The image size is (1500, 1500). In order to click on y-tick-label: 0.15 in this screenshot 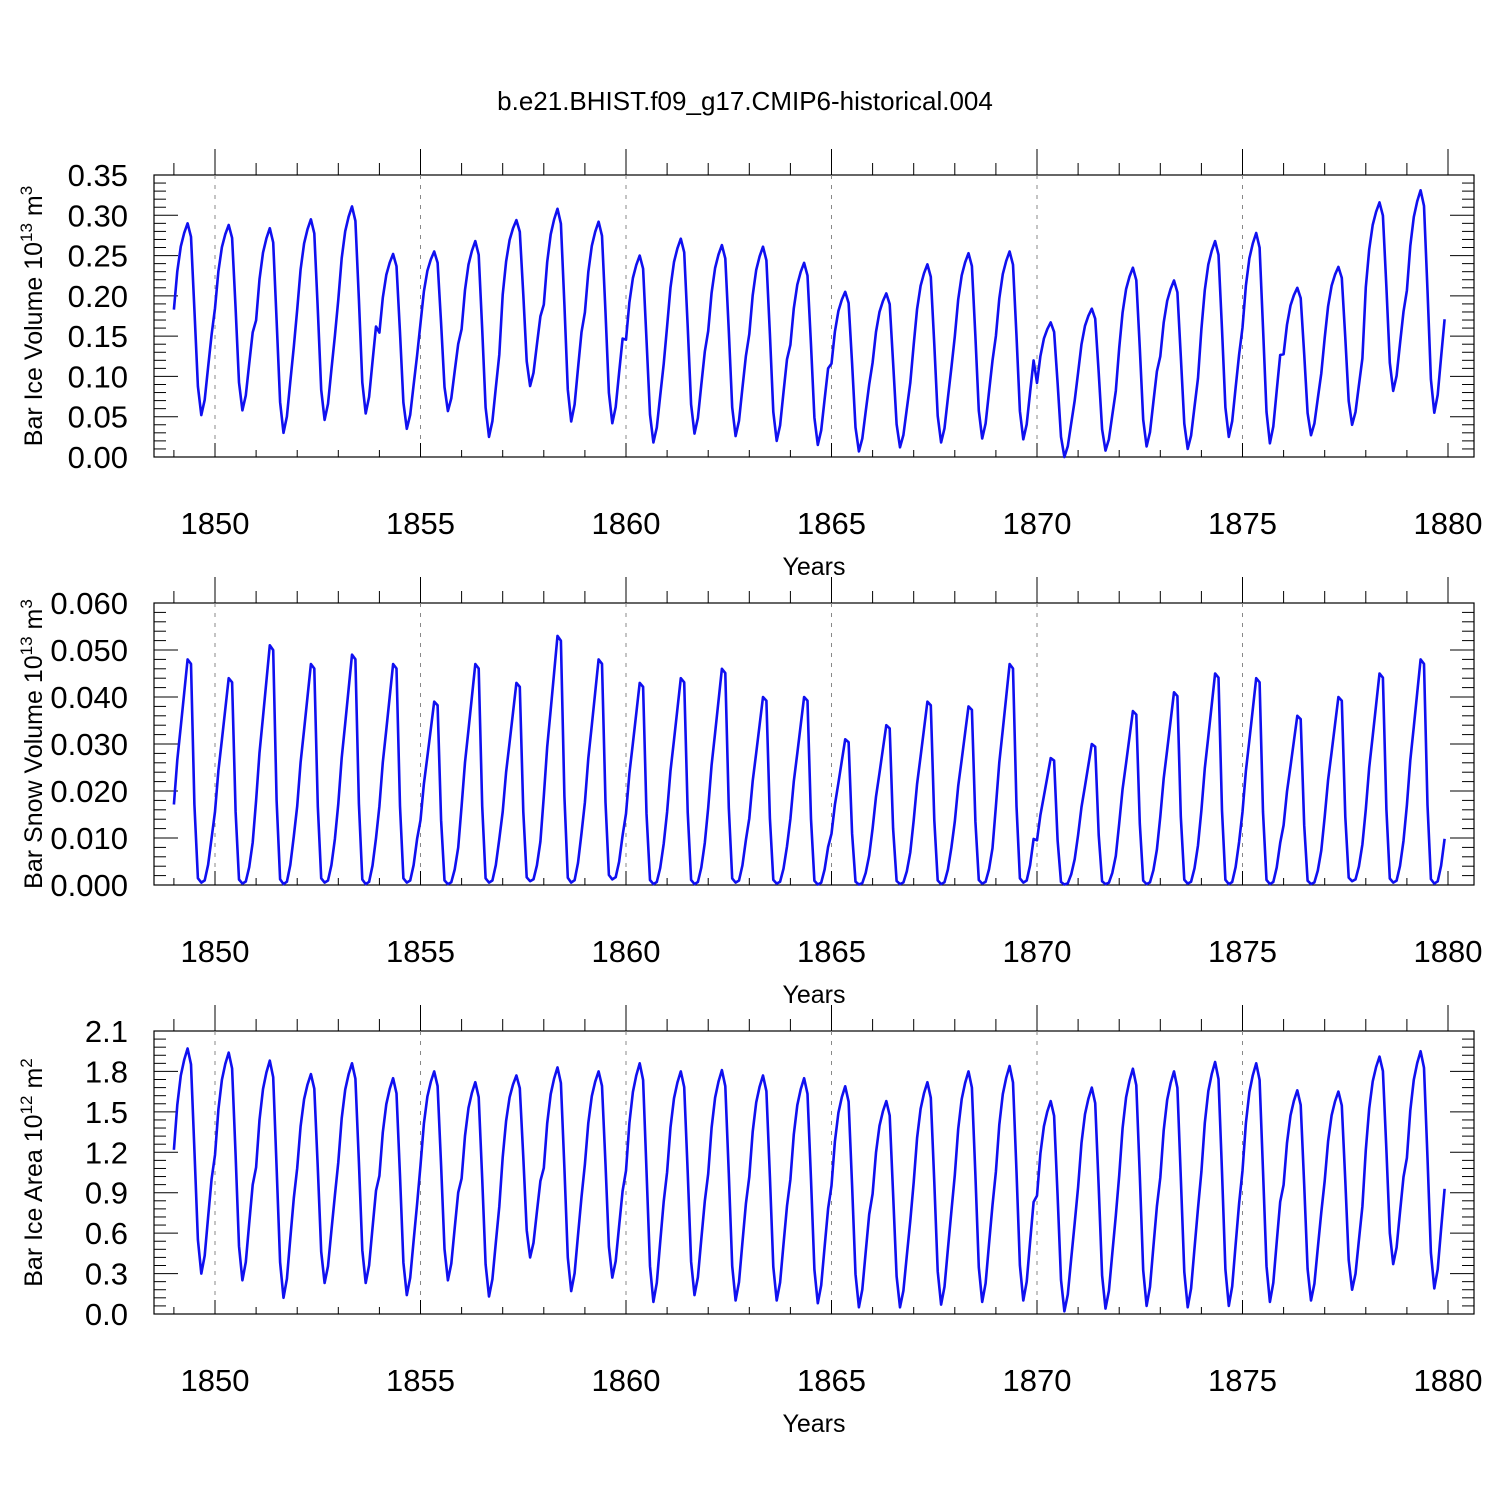, I will do `click(98, 336)`.